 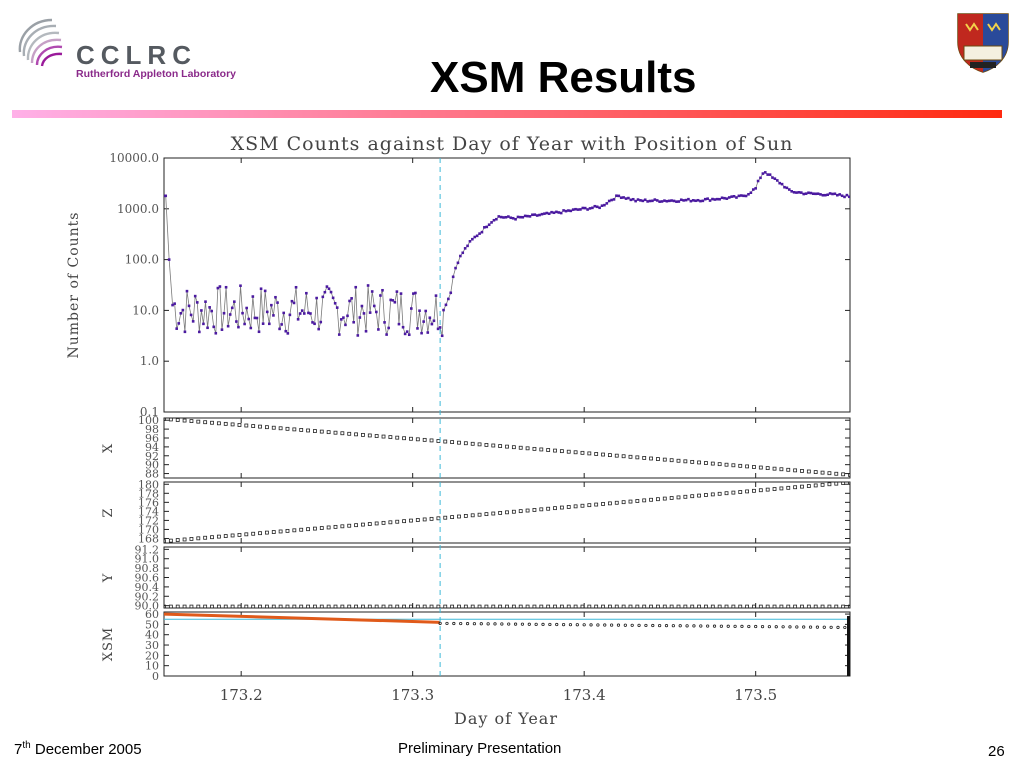 What do you see at coordinates (476, 578) in the screenshot?
I see `panel-y: 91.291.090.890.690.490.290.0 Y` at bounding box center [476, 578].